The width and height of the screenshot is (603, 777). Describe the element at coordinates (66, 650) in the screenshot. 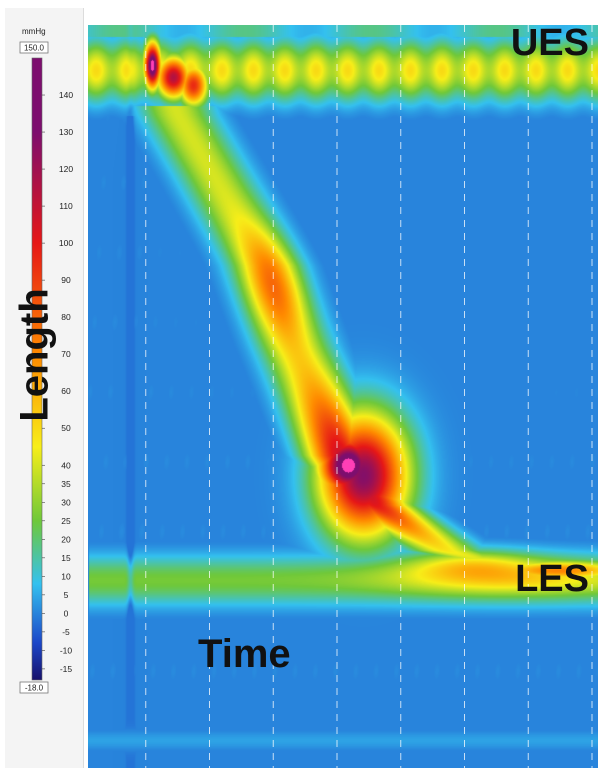

I see `colorbar-tick-label: -10` at that location.